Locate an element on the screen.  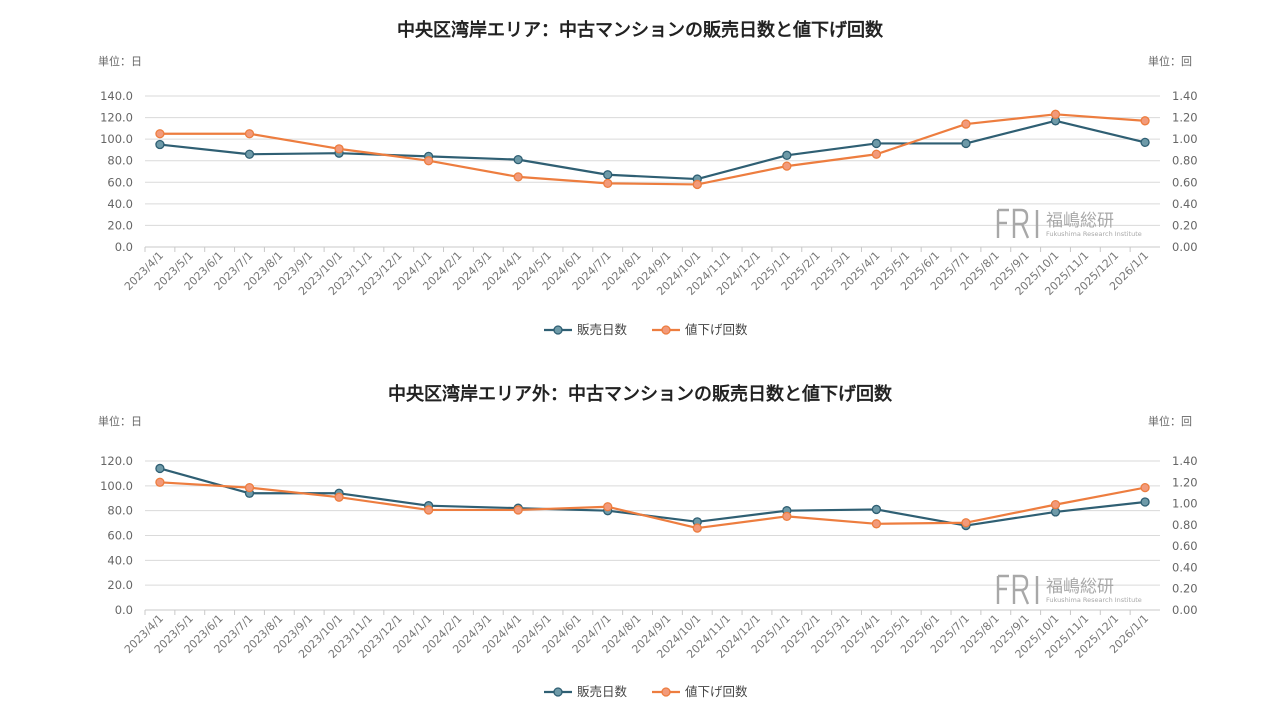
chart-title: 中央区湾岸エリア外：中古マンションの販売日数と値下げ回数 is located at coordinates (640, 394).